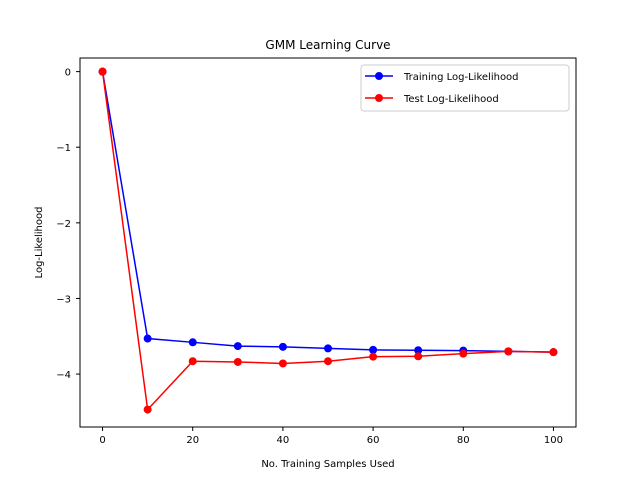 The width and height of the screenshot is (640, 480). What do you see at coordinates (463, 440) in the screenshot?
I see `x-tick-label: 80` at bounding box center [463, 440].